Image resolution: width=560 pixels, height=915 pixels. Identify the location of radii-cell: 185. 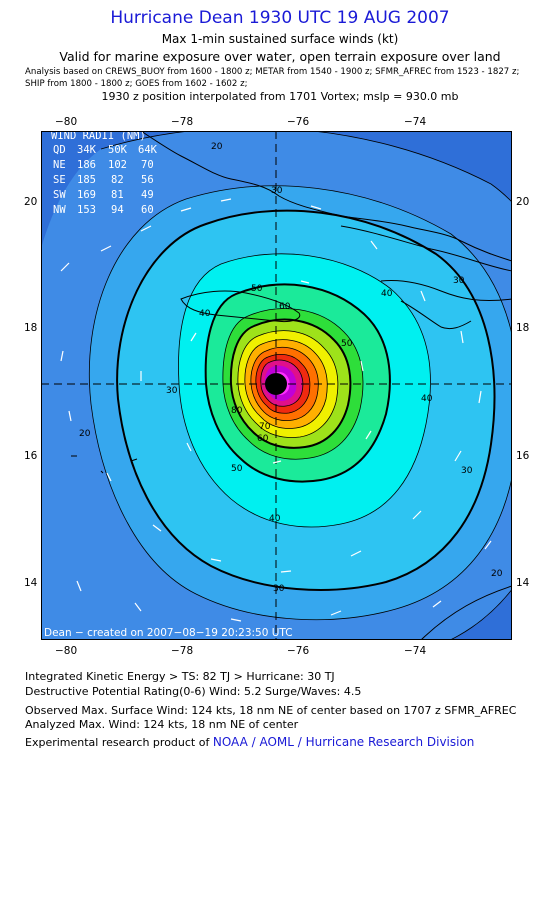
(86, 180).